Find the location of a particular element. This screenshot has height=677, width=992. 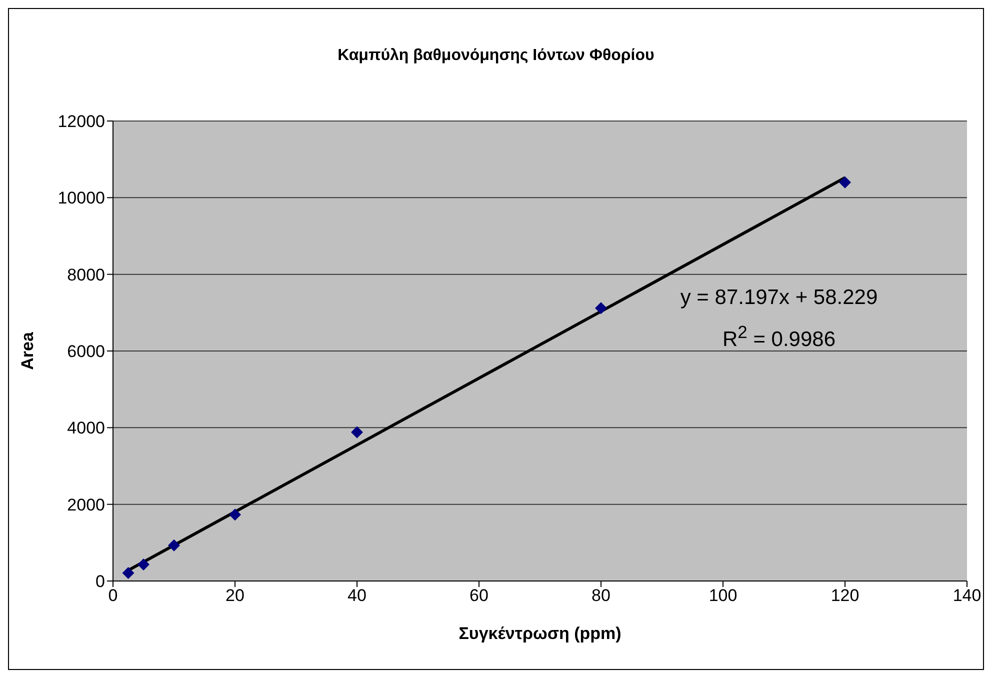

y-tick-label: 2000 is located at coordinates (86, 504).